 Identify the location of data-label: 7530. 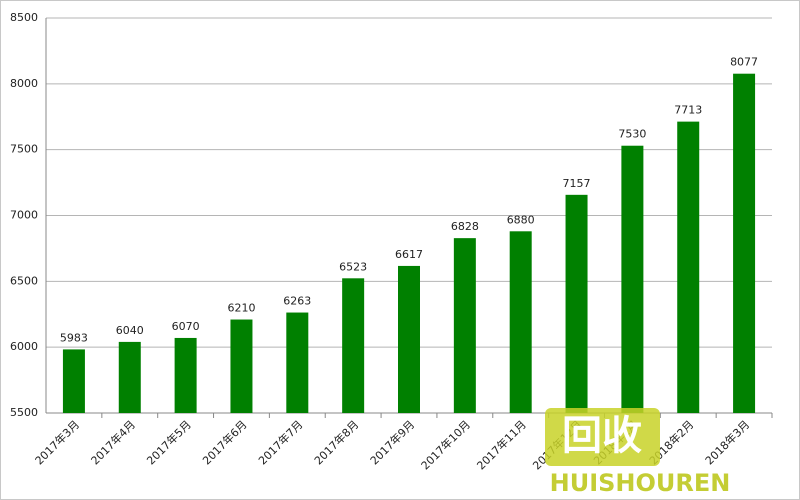
(632, 134).